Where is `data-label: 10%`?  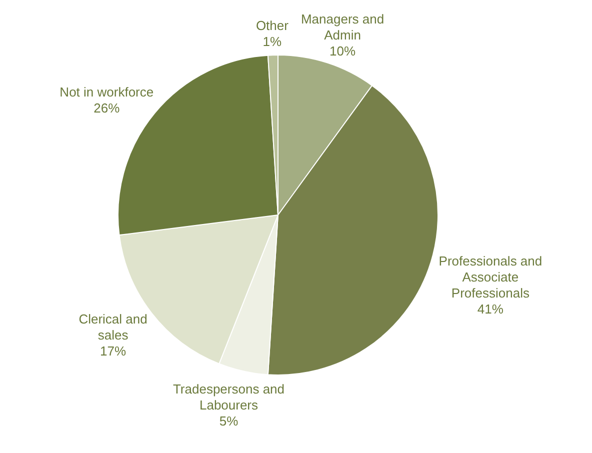 data-label: 10% is located at coordinates (343, 50).